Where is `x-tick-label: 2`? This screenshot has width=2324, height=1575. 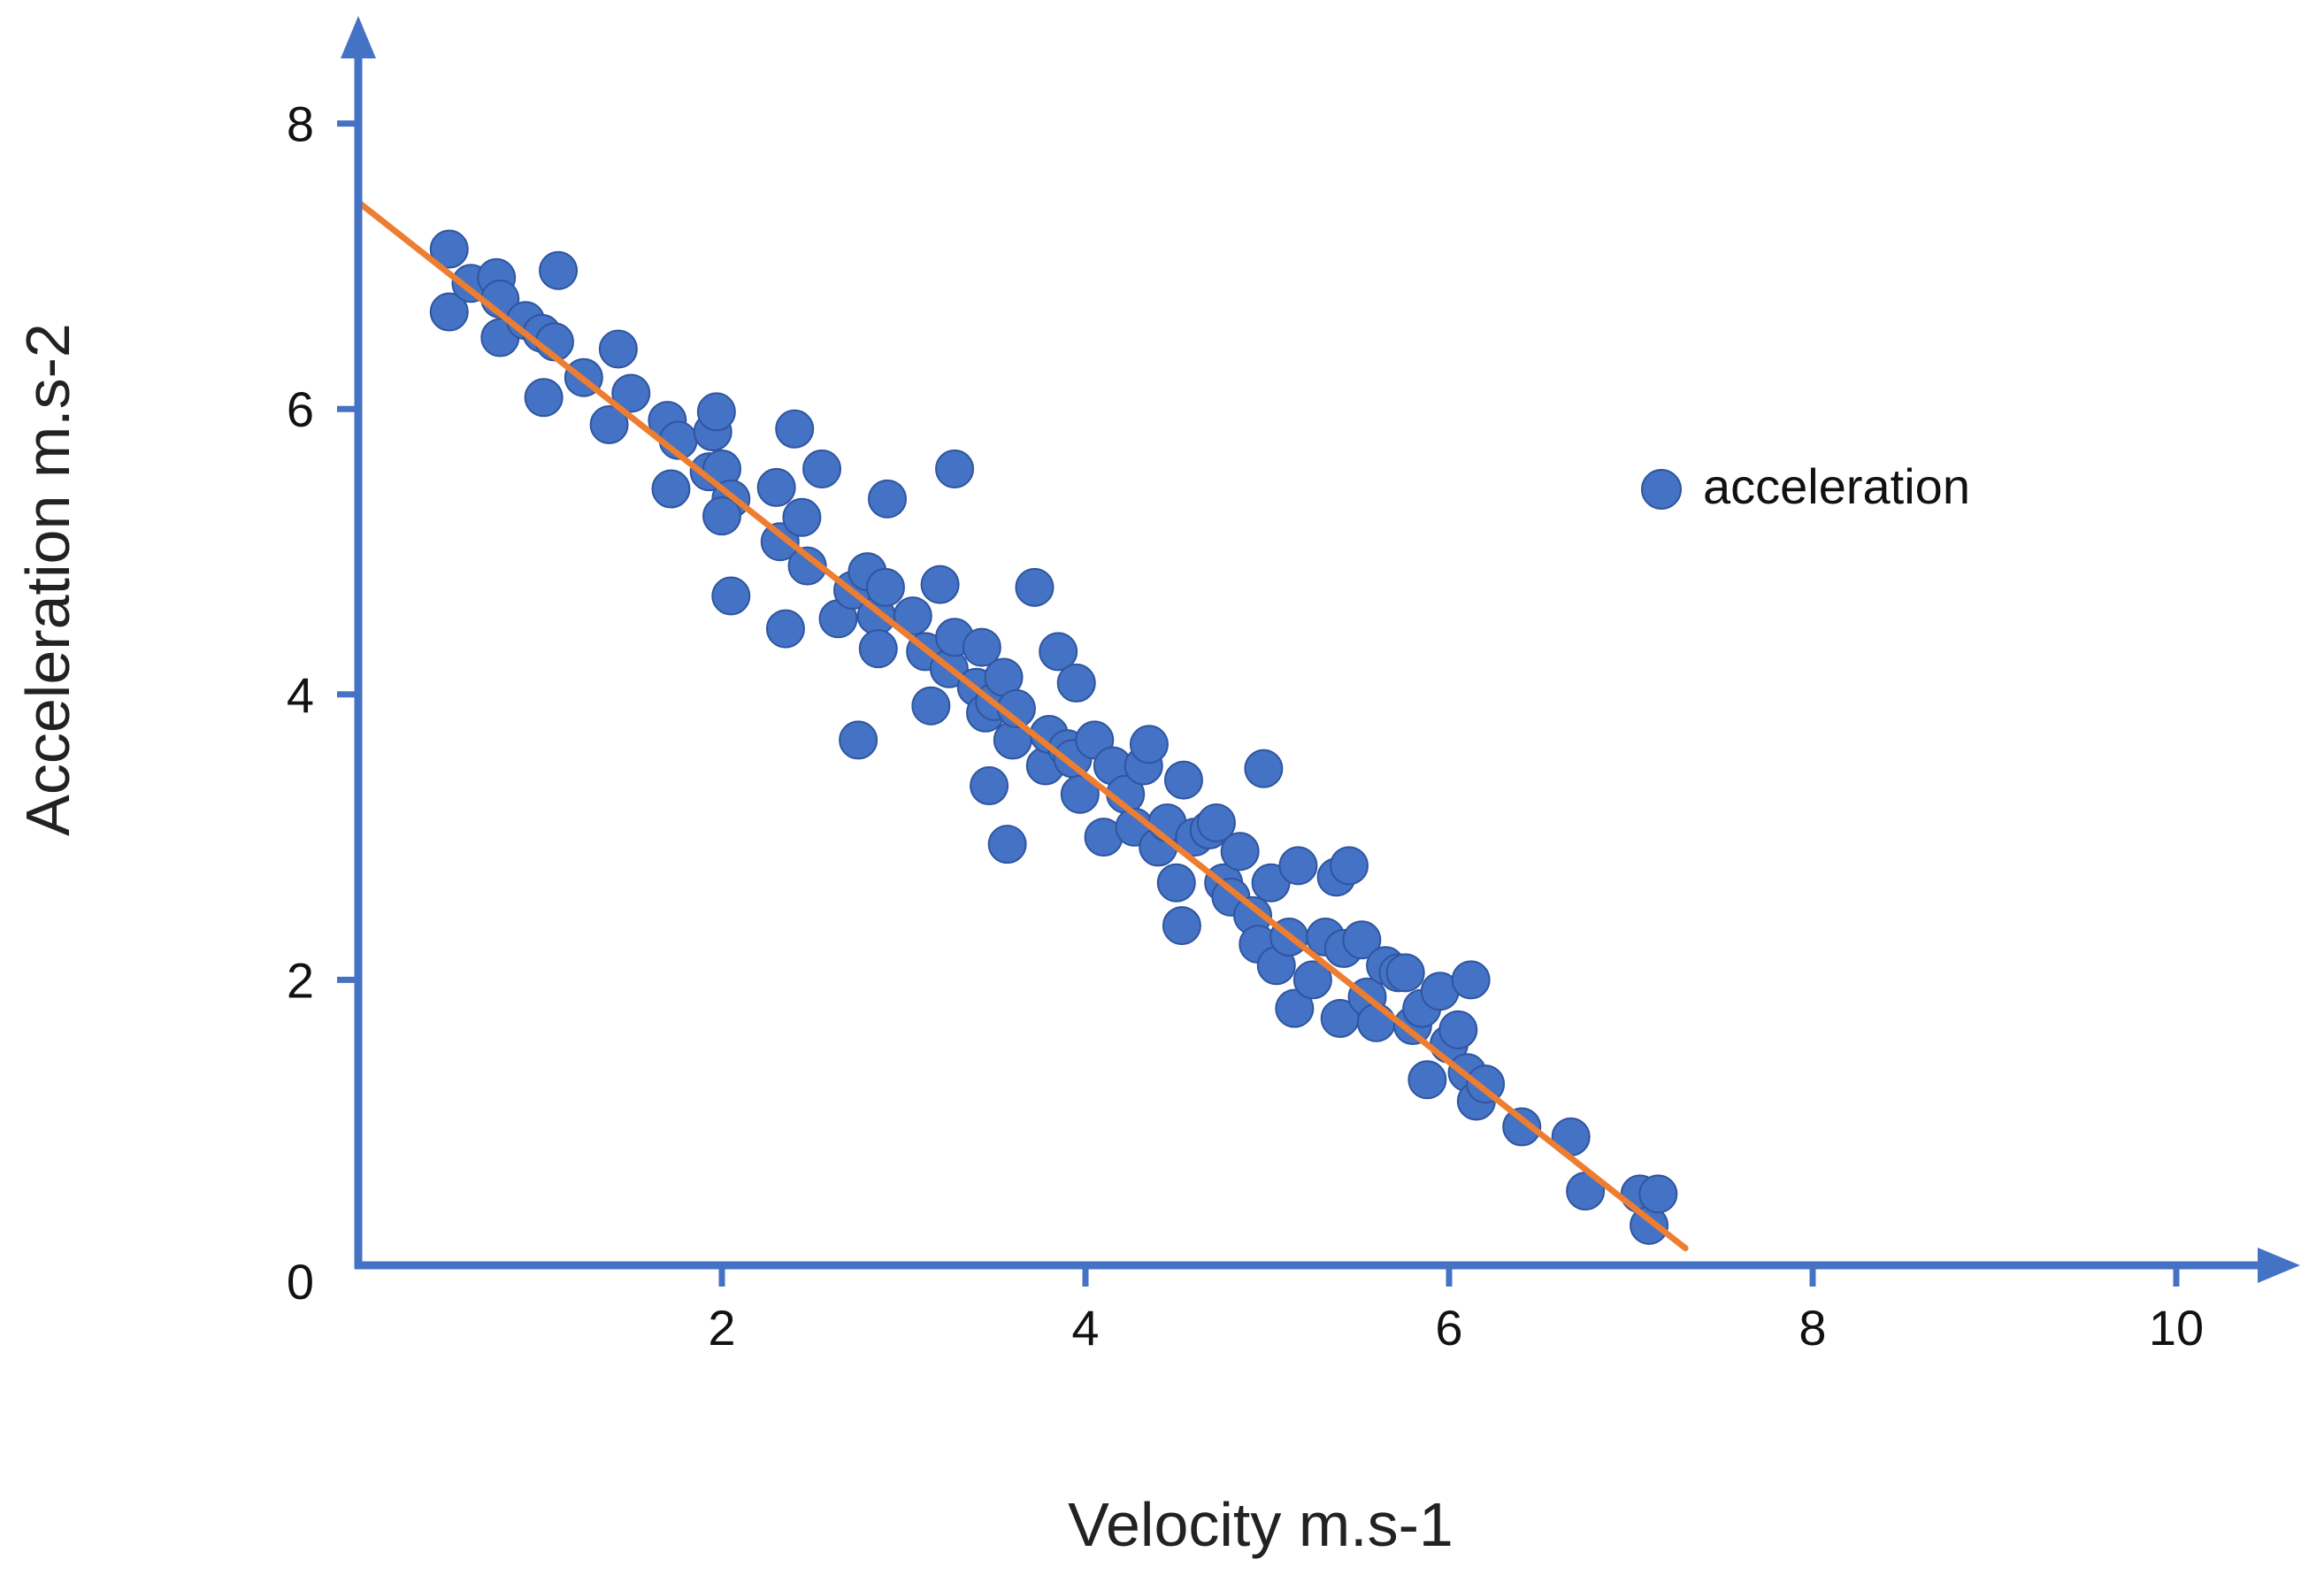 x-tick-label: 2 is located at coordinates (721, 1328).